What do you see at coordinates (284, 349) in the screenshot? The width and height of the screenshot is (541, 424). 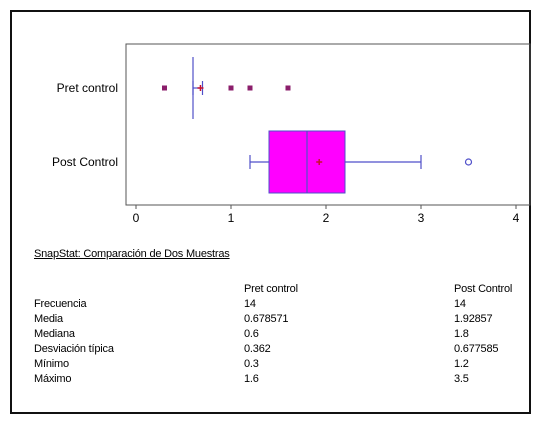 I see `stats-row-desviacion: Desviación típica 0.362 0.677585` at bounding box center [284, 349].